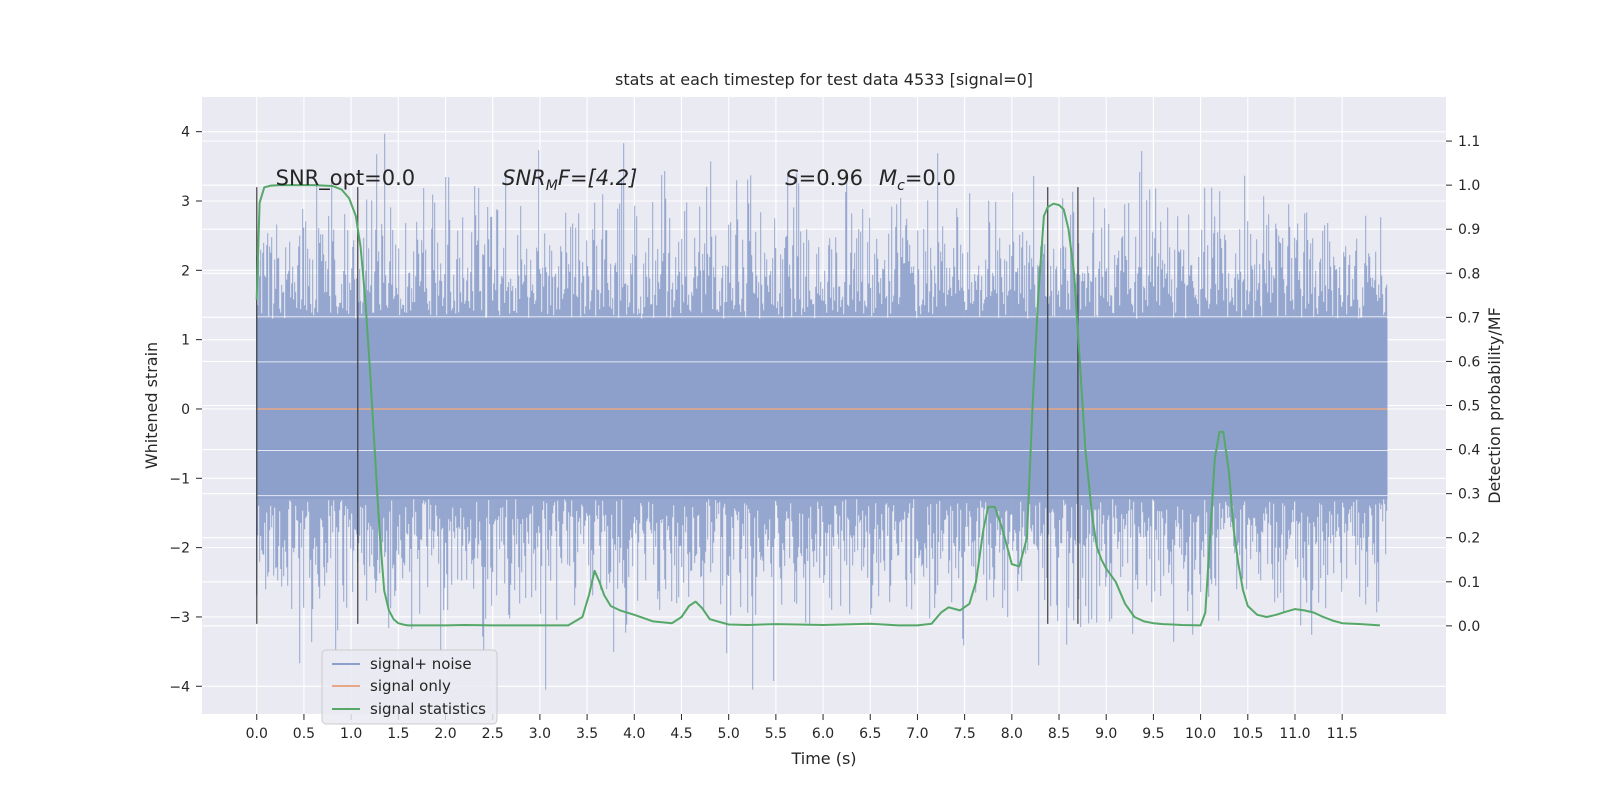  What do you see at coordinates (179, 618) in the screenshot?
I see `y-left-tick-label-1: −3` at bounding box center [179, 618].